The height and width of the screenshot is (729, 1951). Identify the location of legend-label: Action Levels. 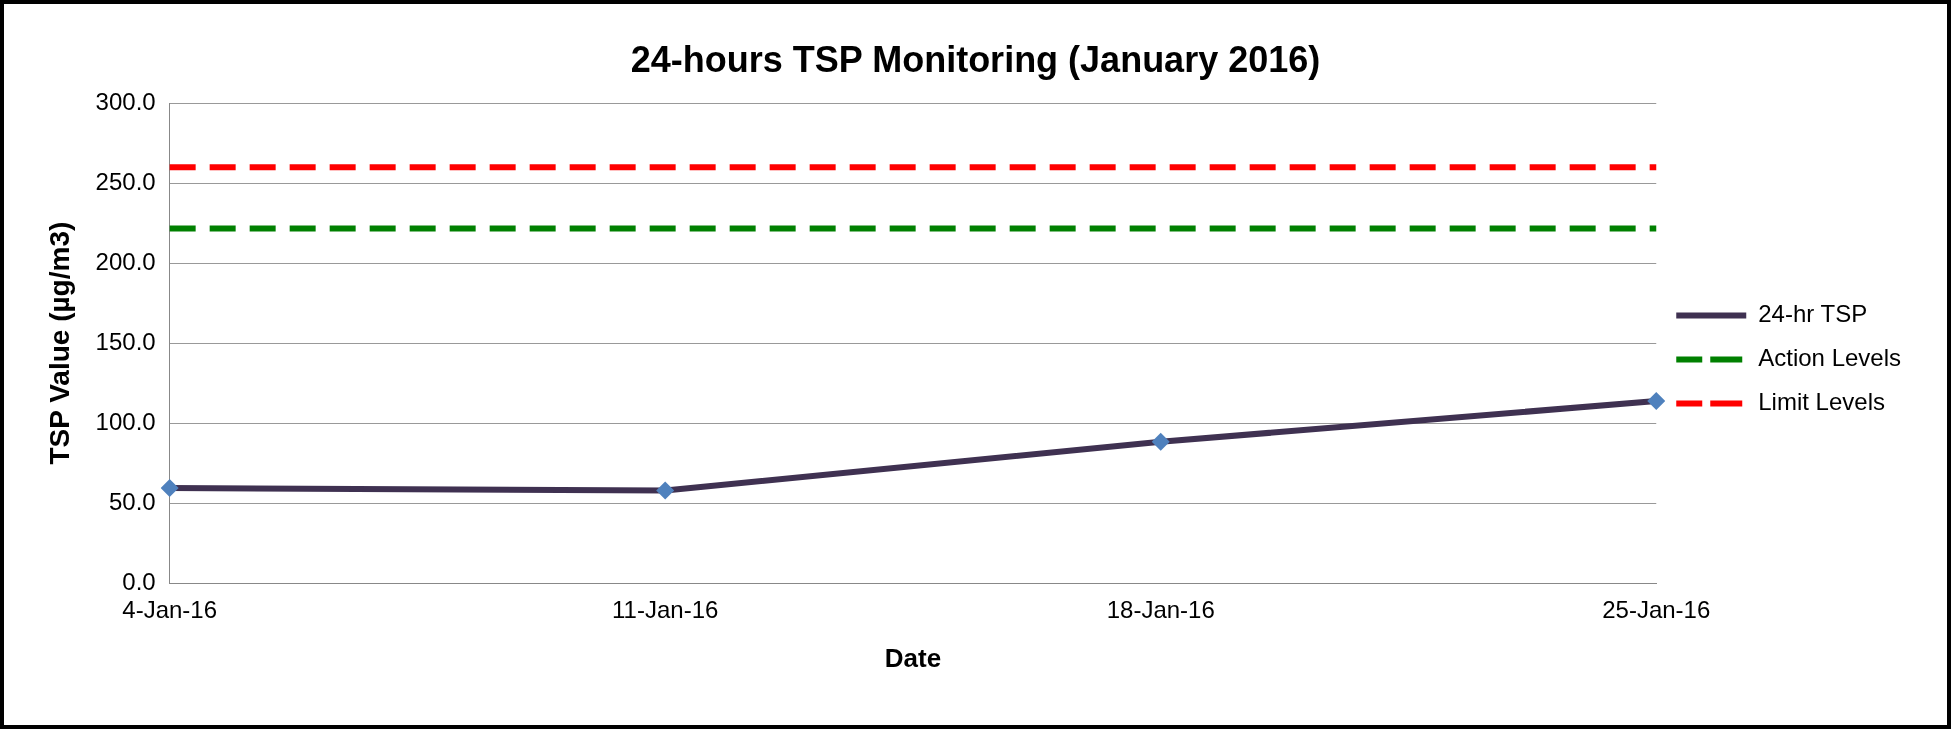
(1829, 358).